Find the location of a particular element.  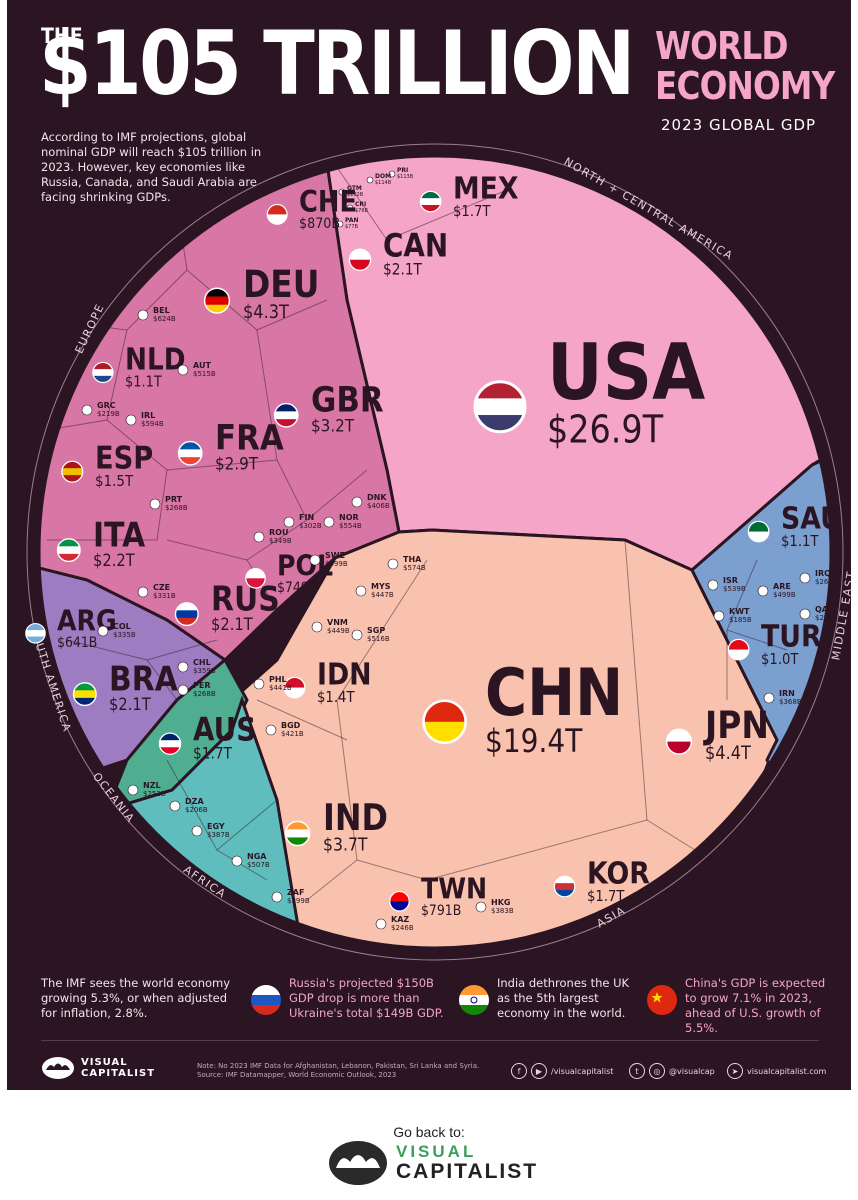

country-value-gtm: $102B is located at coordinates (355, 195).